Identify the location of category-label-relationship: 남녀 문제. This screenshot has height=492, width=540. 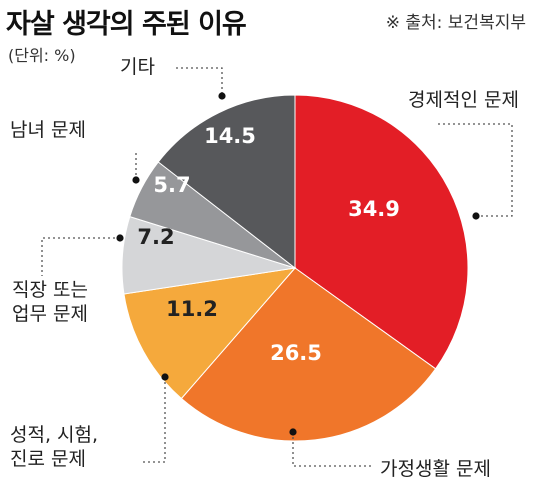
(48, 130).